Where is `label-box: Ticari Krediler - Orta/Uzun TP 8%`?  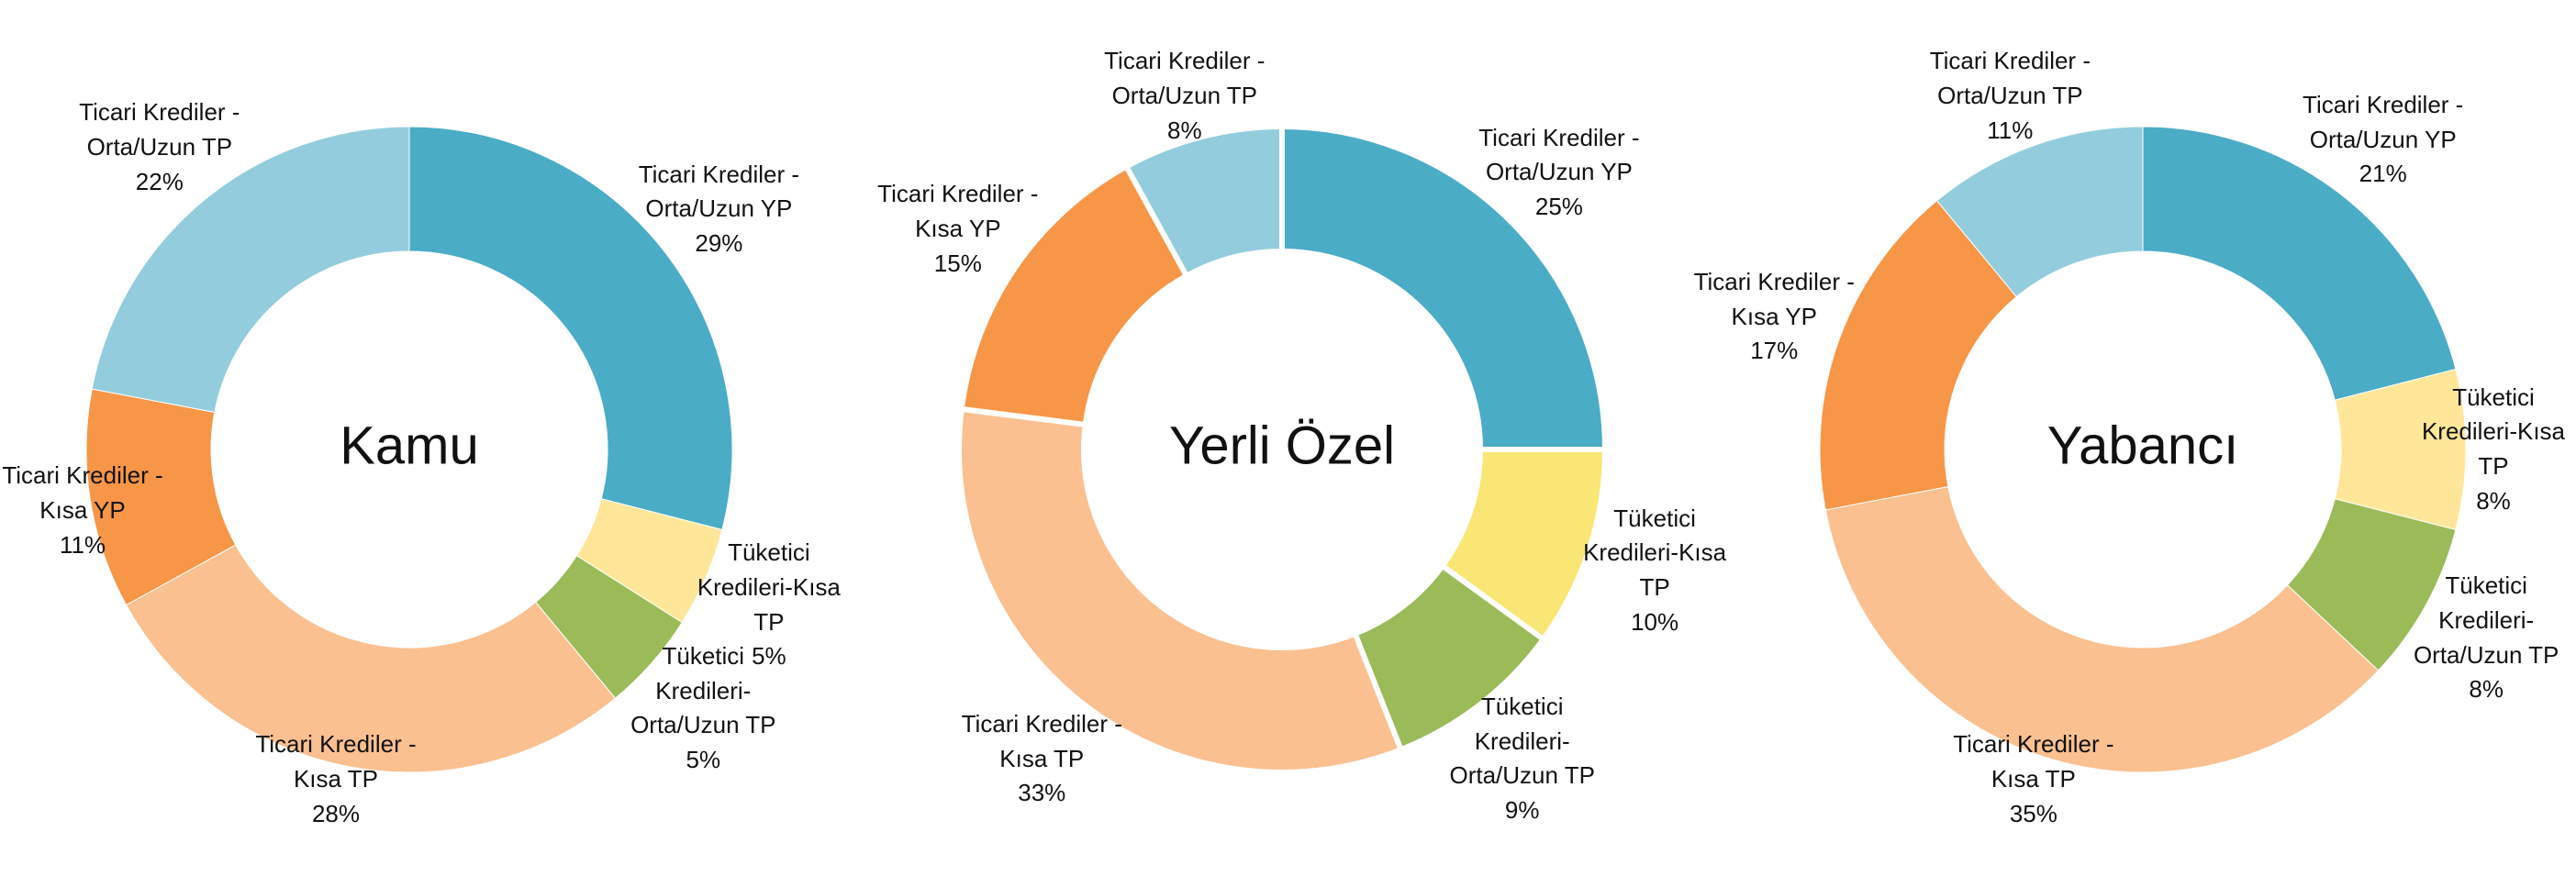
label-box: Ticari Krediler - Orta/Uzun TP 8% is located at coordinates (1184, 96).